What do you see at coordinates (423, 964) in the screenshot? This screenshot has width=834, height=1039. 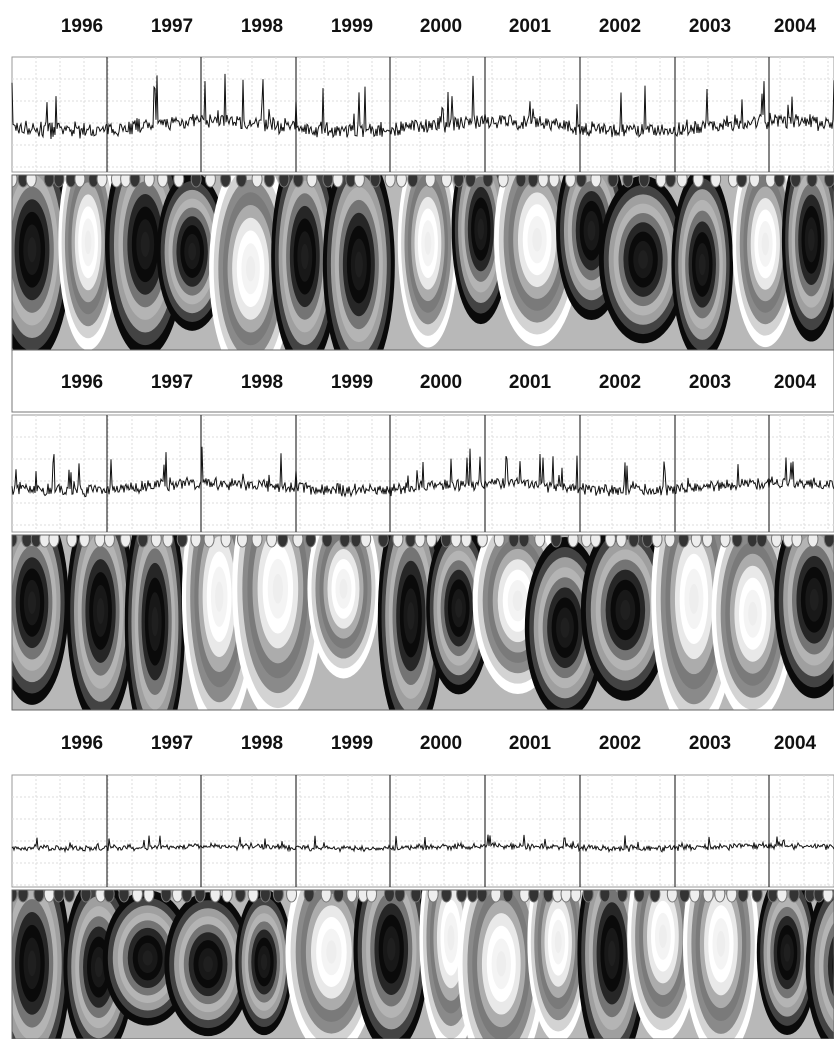 I see `wavelet-map` at bounding box center [423, 964].